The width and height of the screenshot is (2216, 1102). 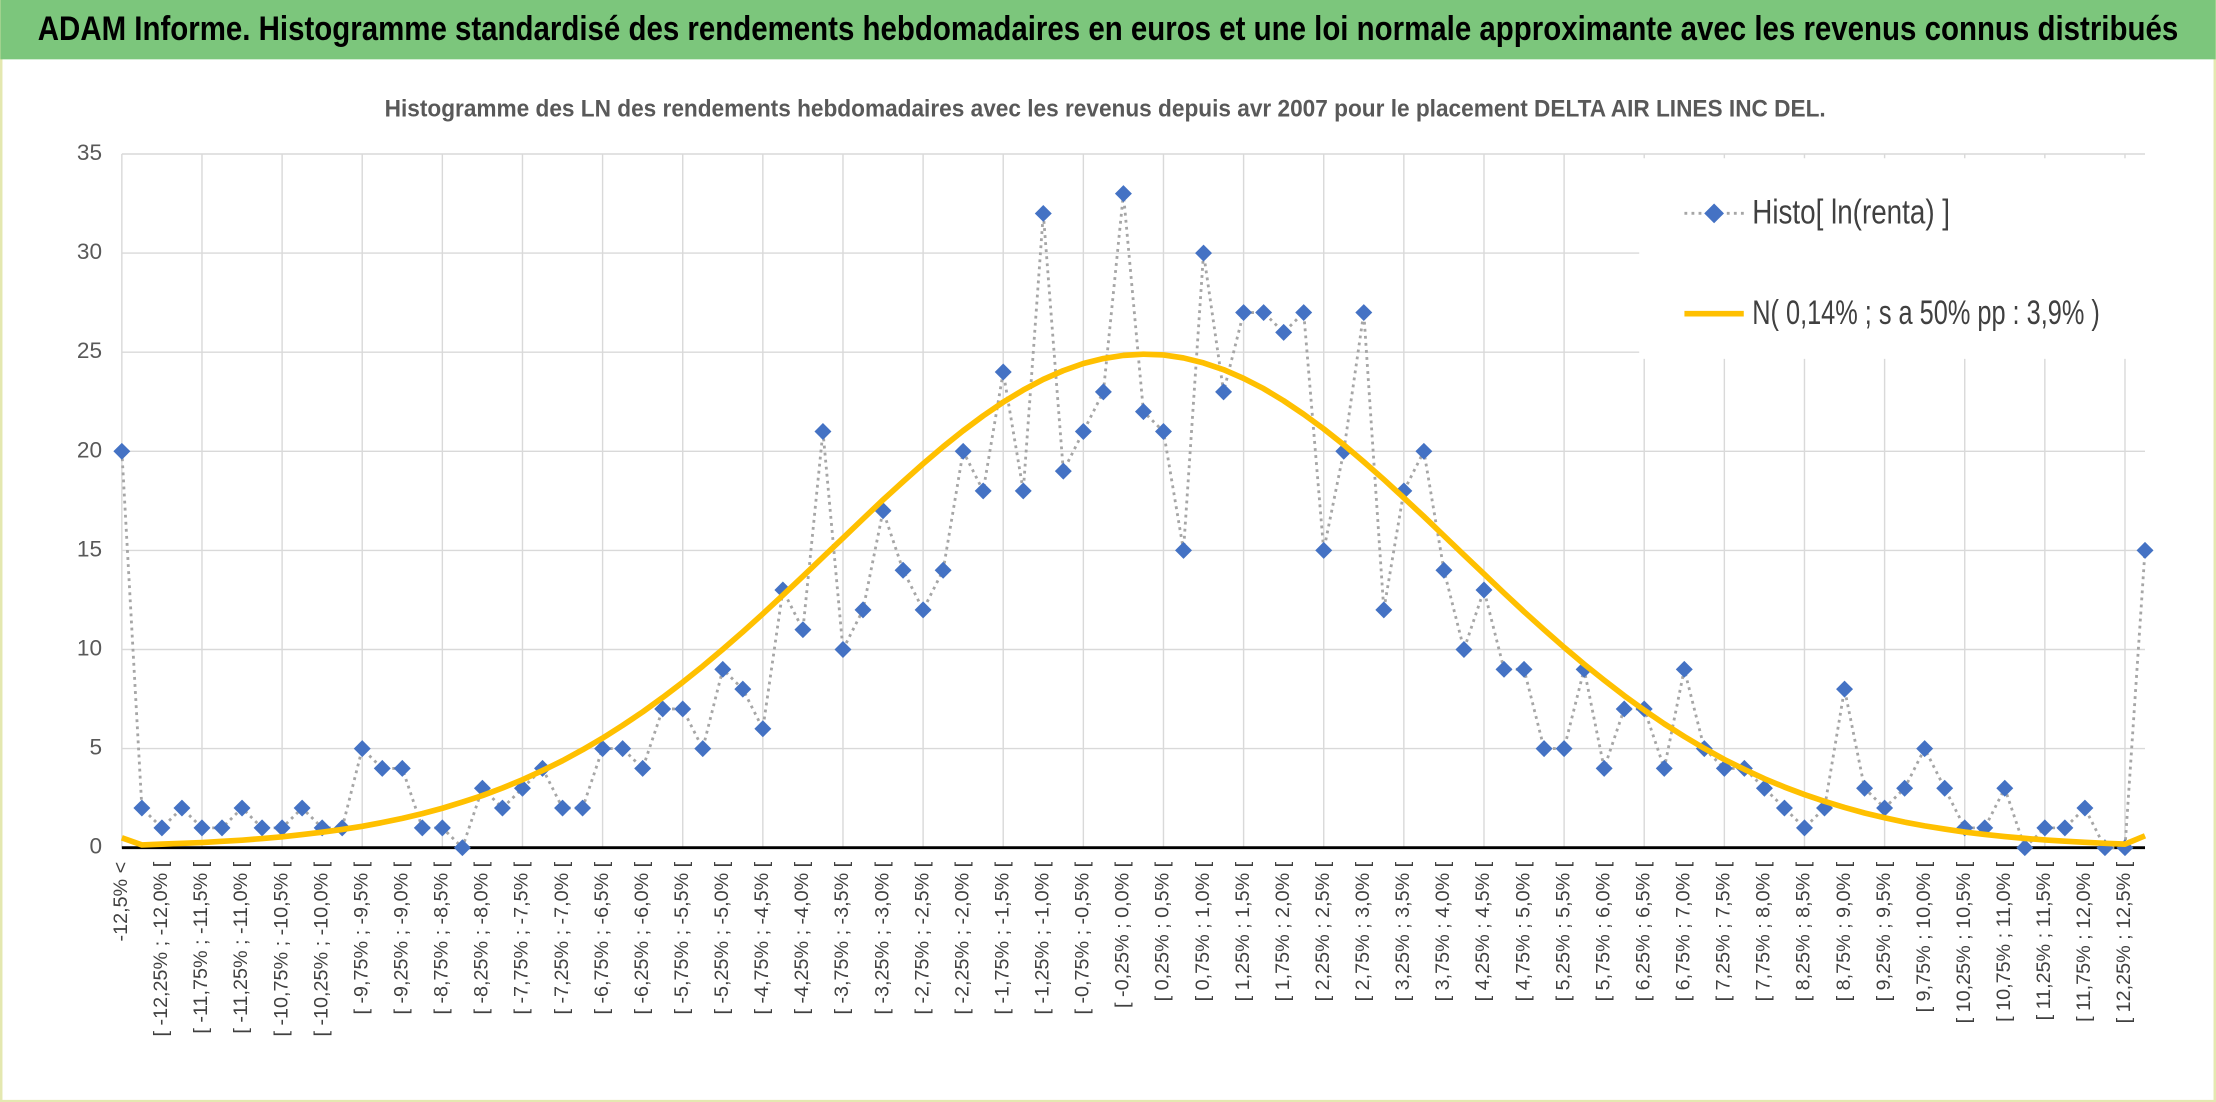 What do you see at coordinates (402, 937) in the screenshot?
I see `x-tick-label: [ -9,25% ; -9,0% [` at bounding box center [402, 937].